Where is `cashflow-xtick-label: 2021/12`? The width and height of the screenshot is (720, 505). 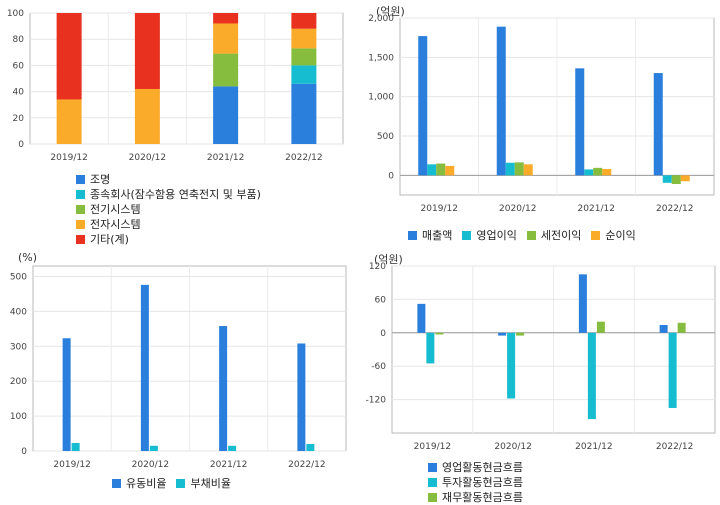
cashflow-xtick-label: 2021/12 is located at coordinates (593, 447).